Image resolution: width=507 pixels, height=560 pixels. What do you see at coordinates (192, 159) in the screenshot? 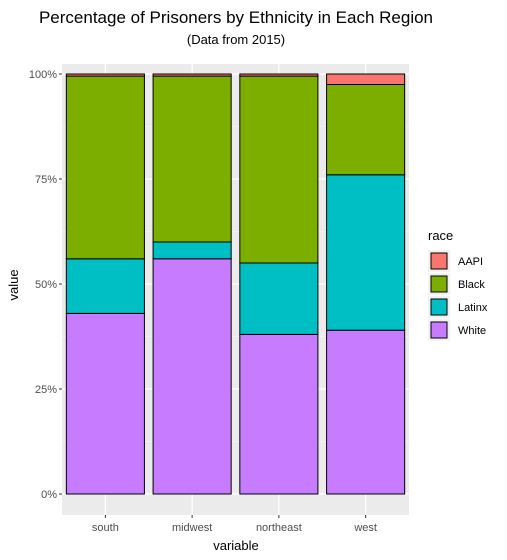
I see `bar-midwest-black` at bounding box center [192, 159].